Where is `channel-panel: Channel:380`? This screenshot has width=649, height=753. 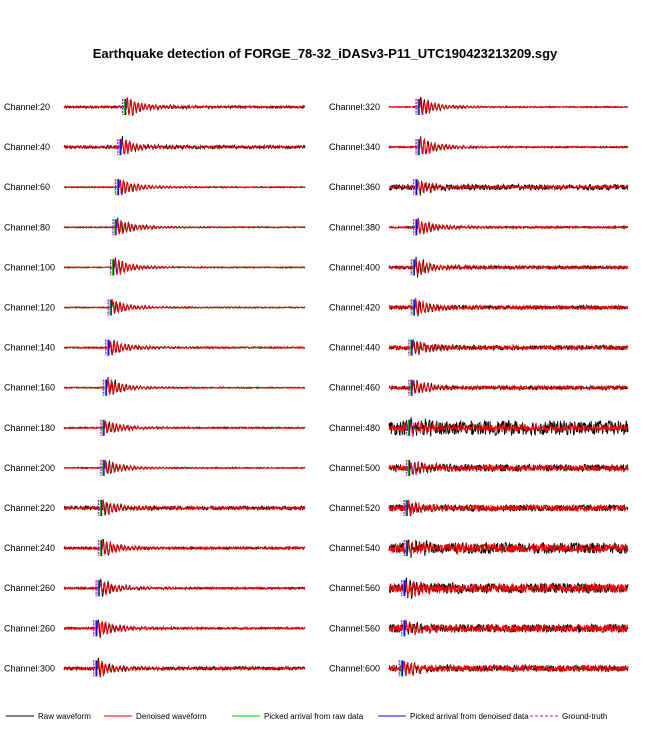 channel-panel: Channel:380 is located at coordinates (479, 226).